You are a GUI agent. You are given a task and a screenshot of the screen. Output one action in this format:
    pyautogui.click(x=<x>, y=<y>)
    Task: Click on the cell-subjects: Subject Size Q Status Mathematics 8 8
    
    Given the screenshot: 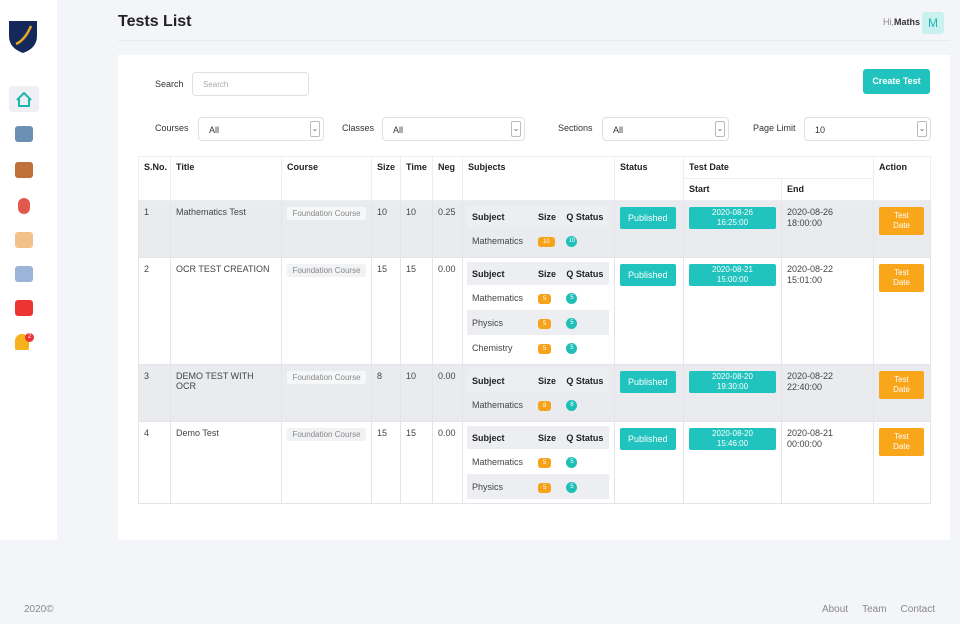 What is the action you would take?
    pyautogui.click(x=538, y=393)
    